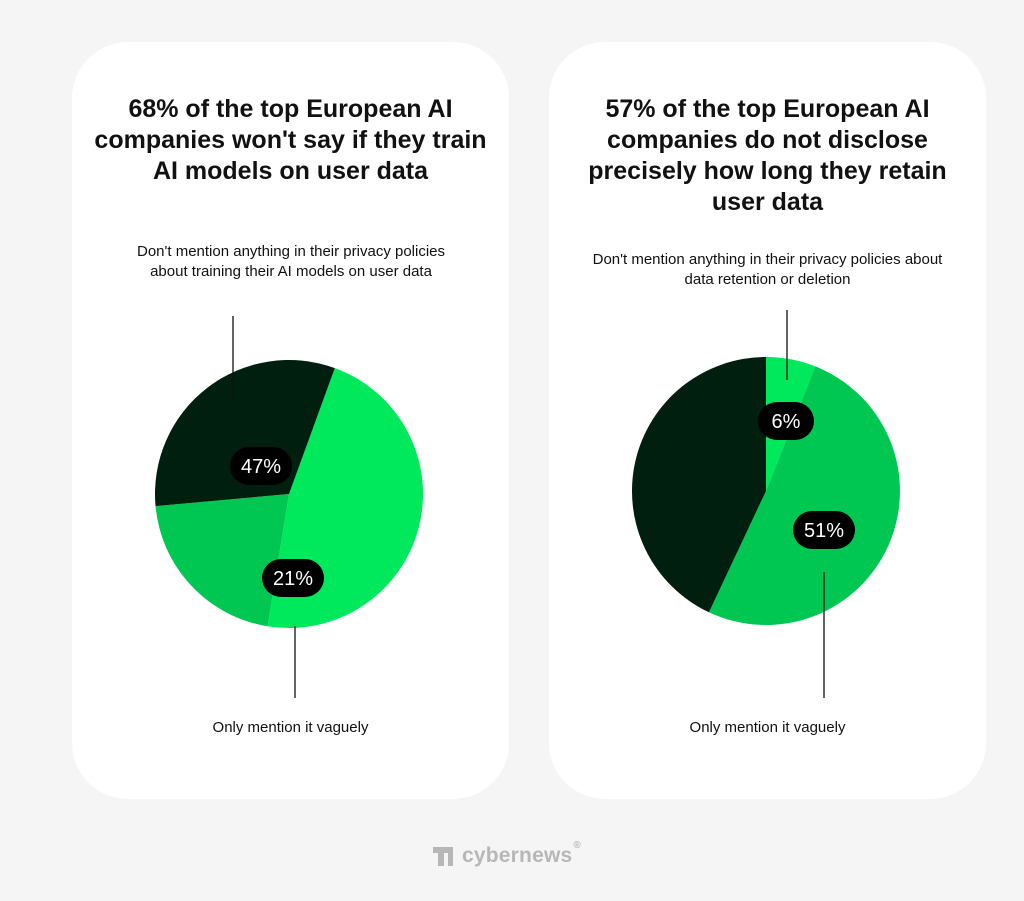 This screenshot has width=1024, height=901. I want to click on pie-chart-retention: 6% 51%, so click(765, 504).